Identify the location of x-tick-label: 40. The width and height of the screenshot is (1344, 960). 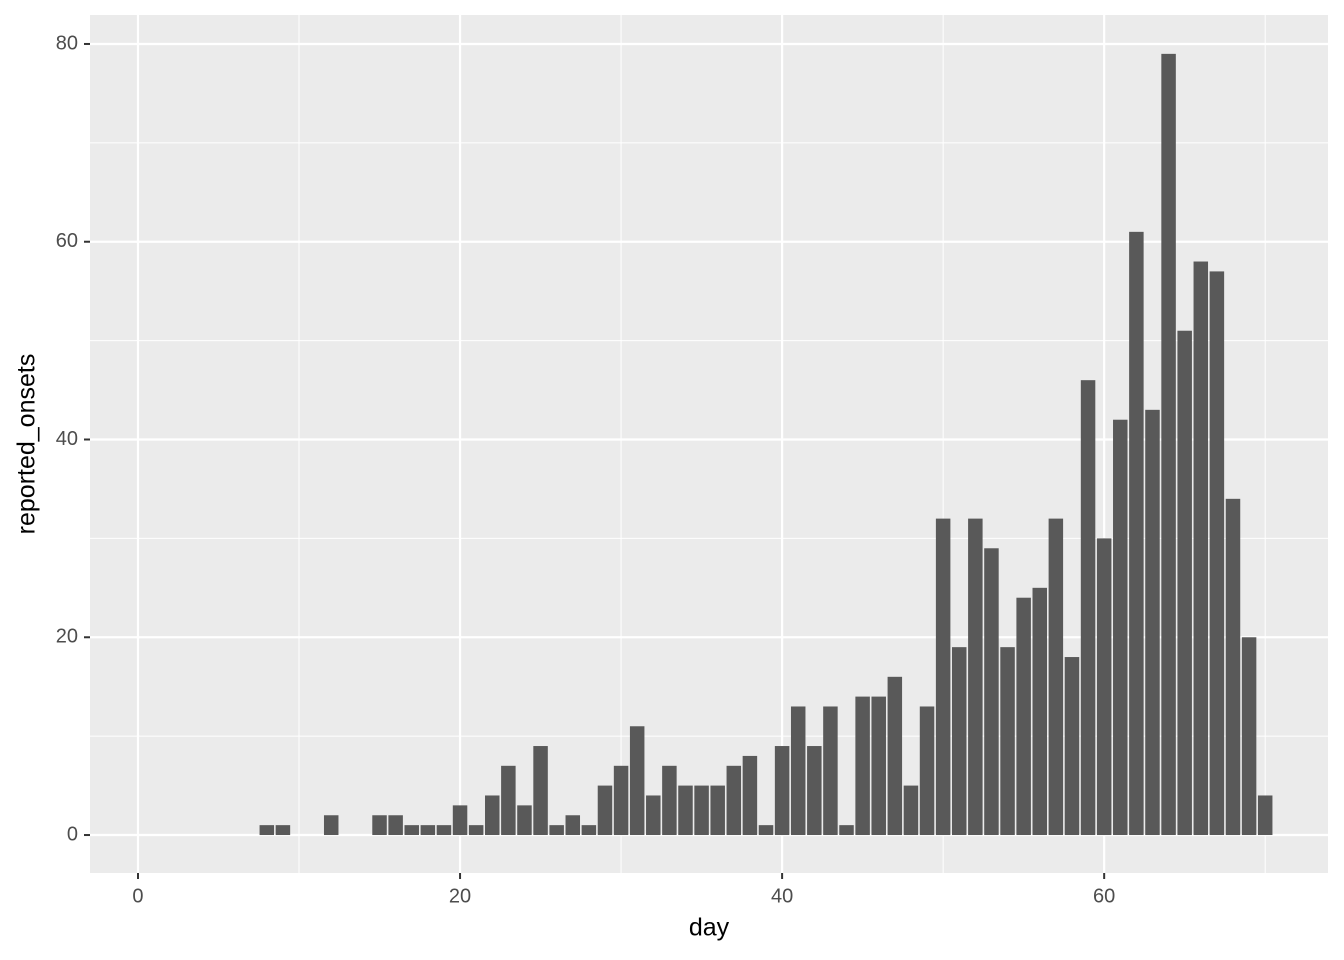
(782, 896).